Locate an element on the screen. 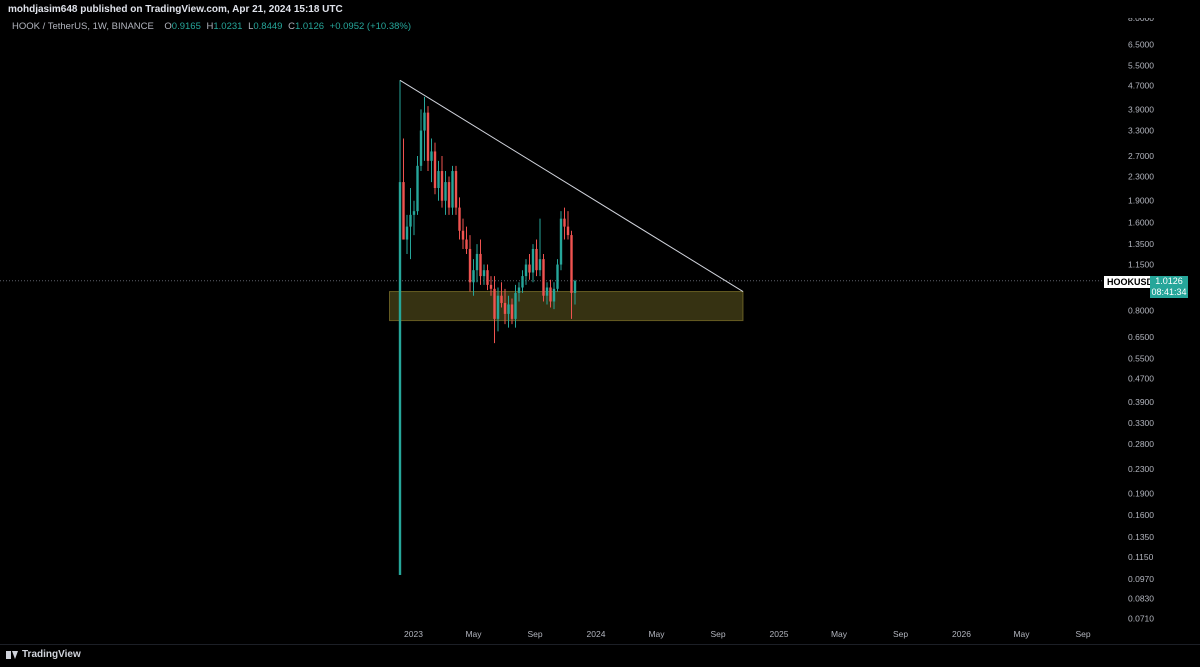  y-tick-label: 0.1900 is located at coordinates (1141, 493).